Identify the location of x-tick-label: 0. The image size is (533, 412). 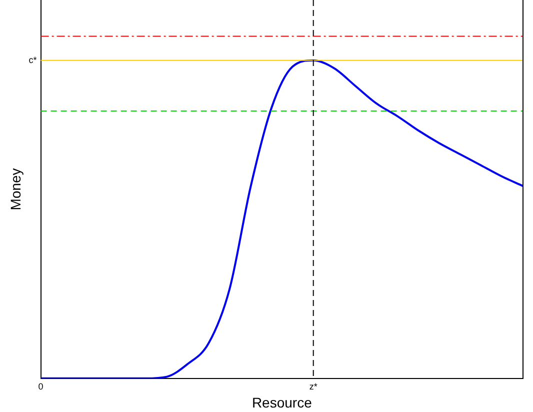
(41, 386).